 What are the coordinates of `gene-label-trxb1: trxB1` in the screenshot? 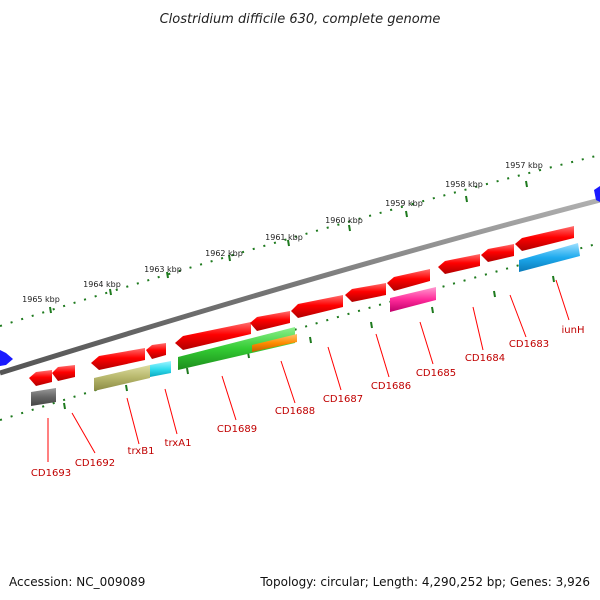 It's located at (141, 451).